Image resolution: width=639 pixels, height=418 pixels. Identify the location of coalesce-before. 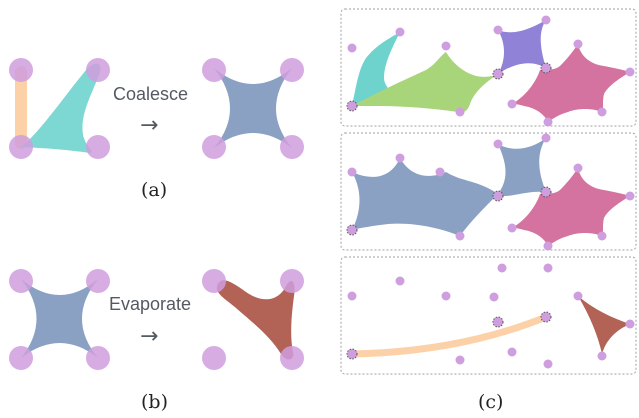
(59, 108).